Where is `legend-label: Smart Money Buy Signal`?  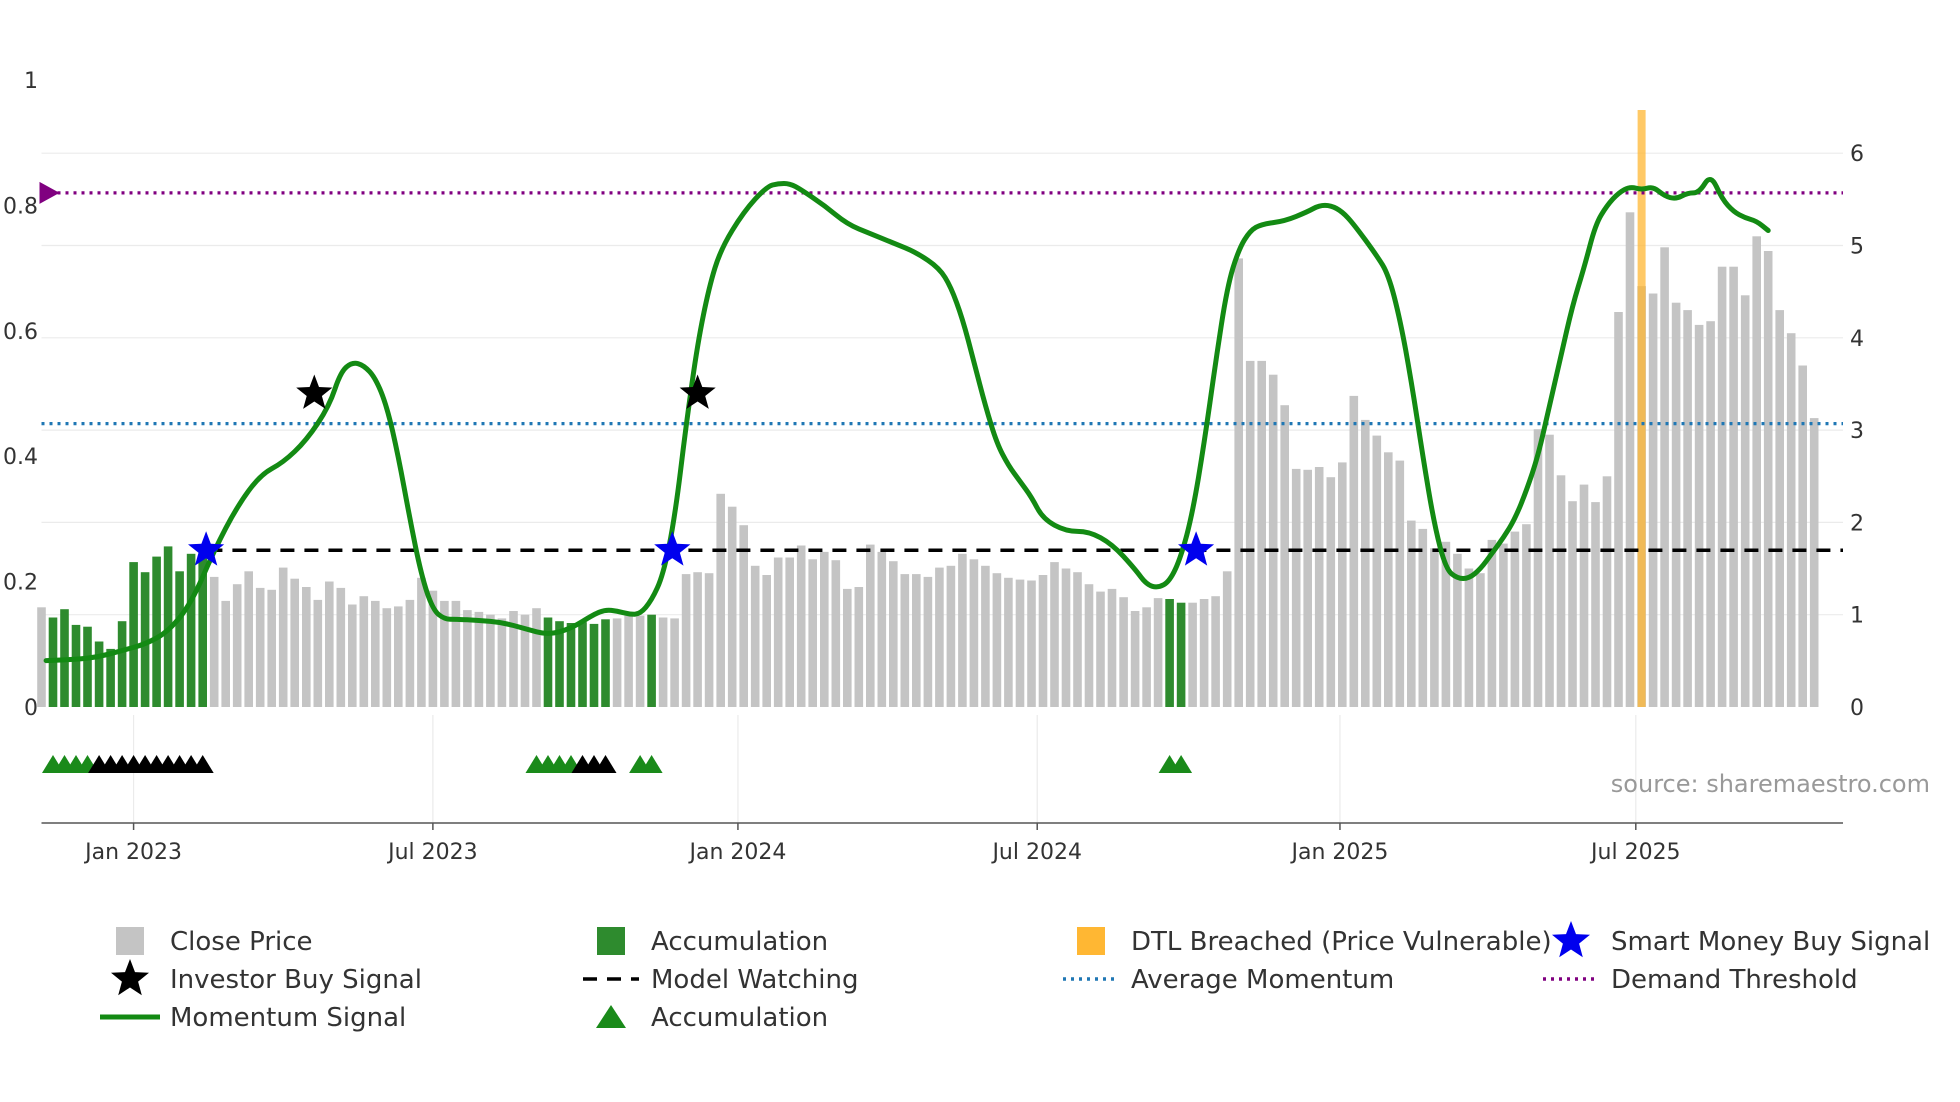 legend-label: Smart Money Buy Signal is located at coordinates (1770, 942).